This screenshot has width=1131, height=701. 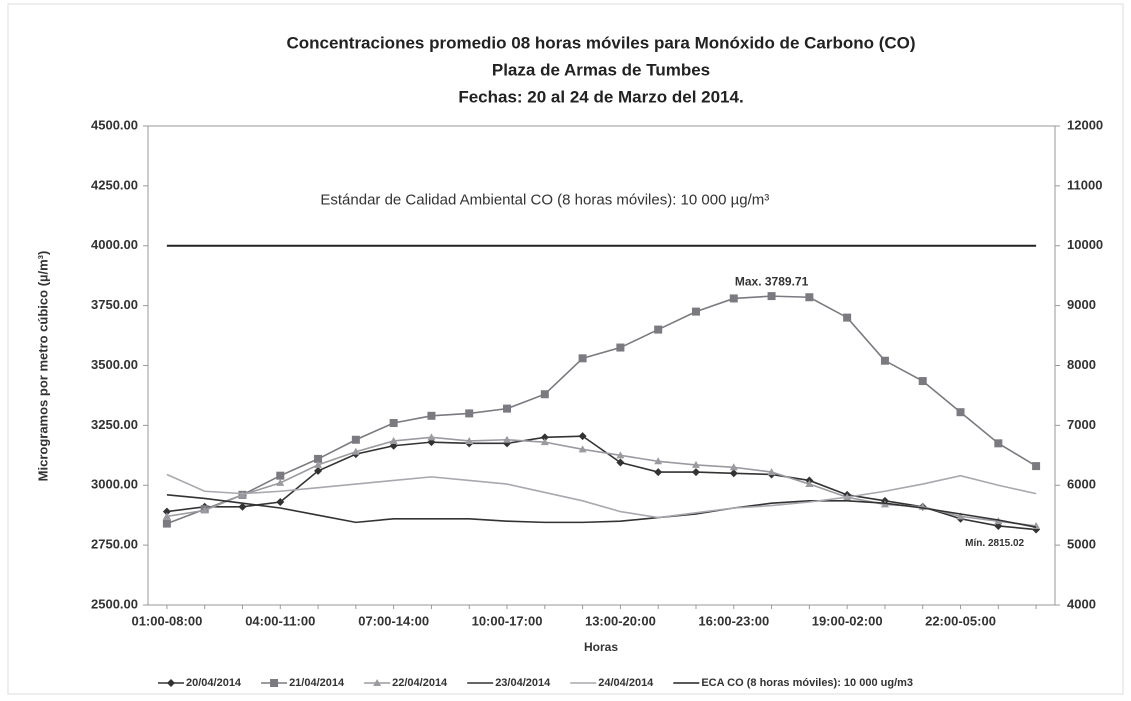 I want to click on y-tick-label: 3000.00, so click(x=114, y=484).